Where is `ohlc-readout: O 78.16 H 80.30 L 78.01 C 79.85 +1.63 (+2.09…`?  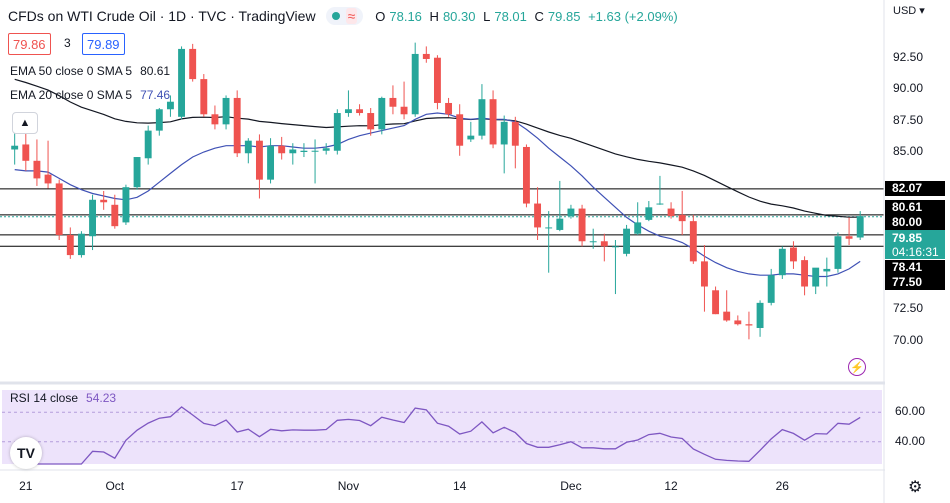
ohlc-readout: O 78.16 H 80.30 L 78.01 C 79.85 +1.63 (+2.09… is located at coordinates (528, 16).